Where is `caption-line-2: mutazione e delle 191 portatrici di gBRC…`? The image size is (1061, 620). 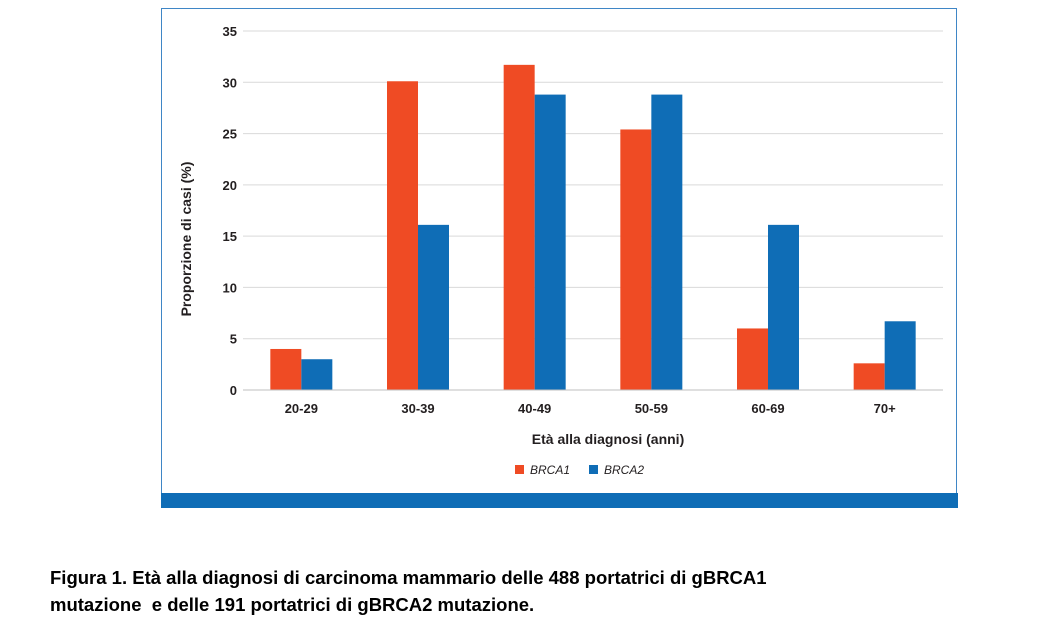
caption-line-2: mutazione e delle 191 portatrici di gBRC… is located at coordinates (292, 604).